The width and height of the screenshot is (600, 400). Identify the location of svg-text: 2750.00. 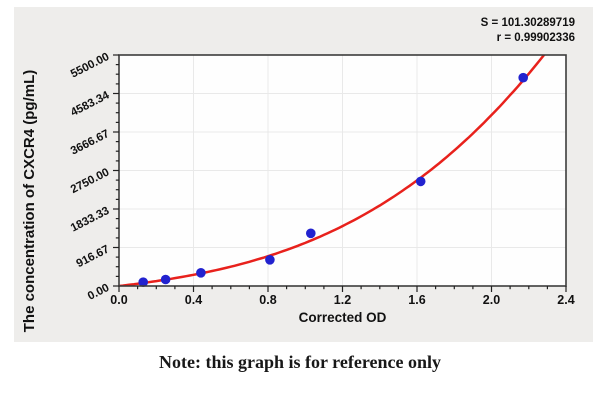
(90, 181).